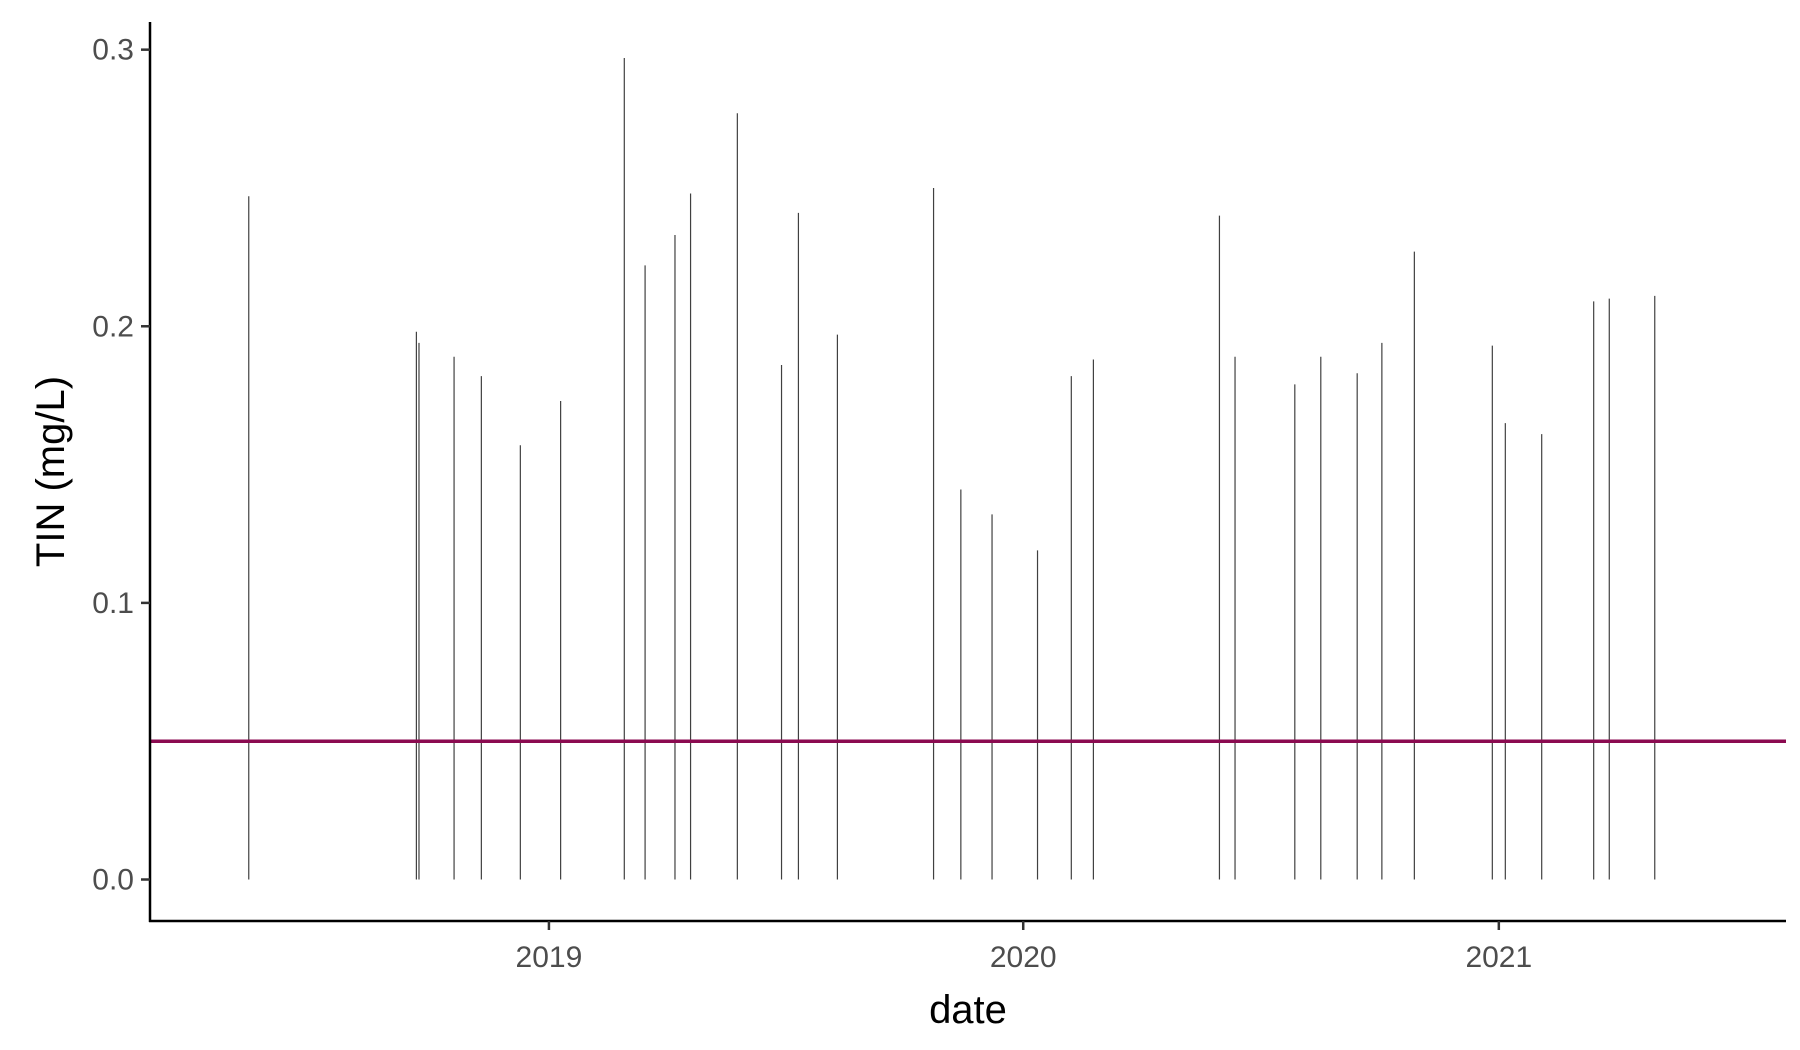 This screenshot has height=1050, width=1800. I want to click on x-tick-label: 2019, so click(549, 957).